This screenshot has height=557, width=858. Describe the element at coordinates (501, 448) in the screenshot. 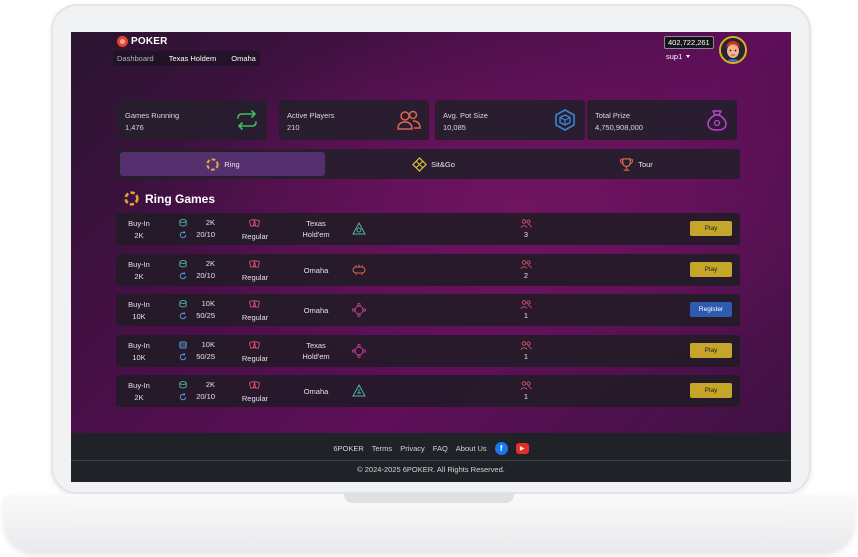

I see `facebook-icon: f` at that location.